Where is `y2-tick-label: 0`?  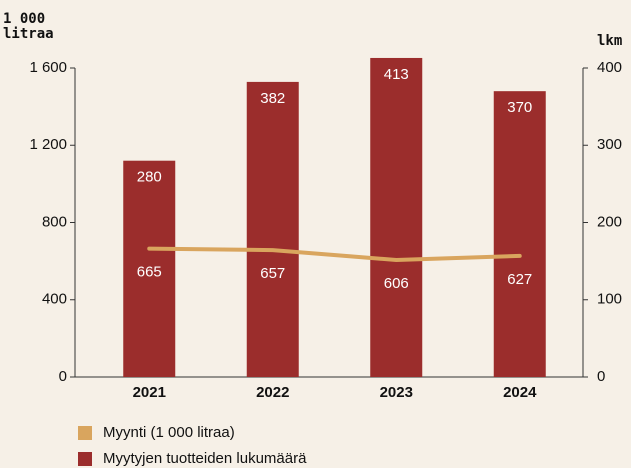 y2-tick-label: 0 is located at coordinates (601, 376).